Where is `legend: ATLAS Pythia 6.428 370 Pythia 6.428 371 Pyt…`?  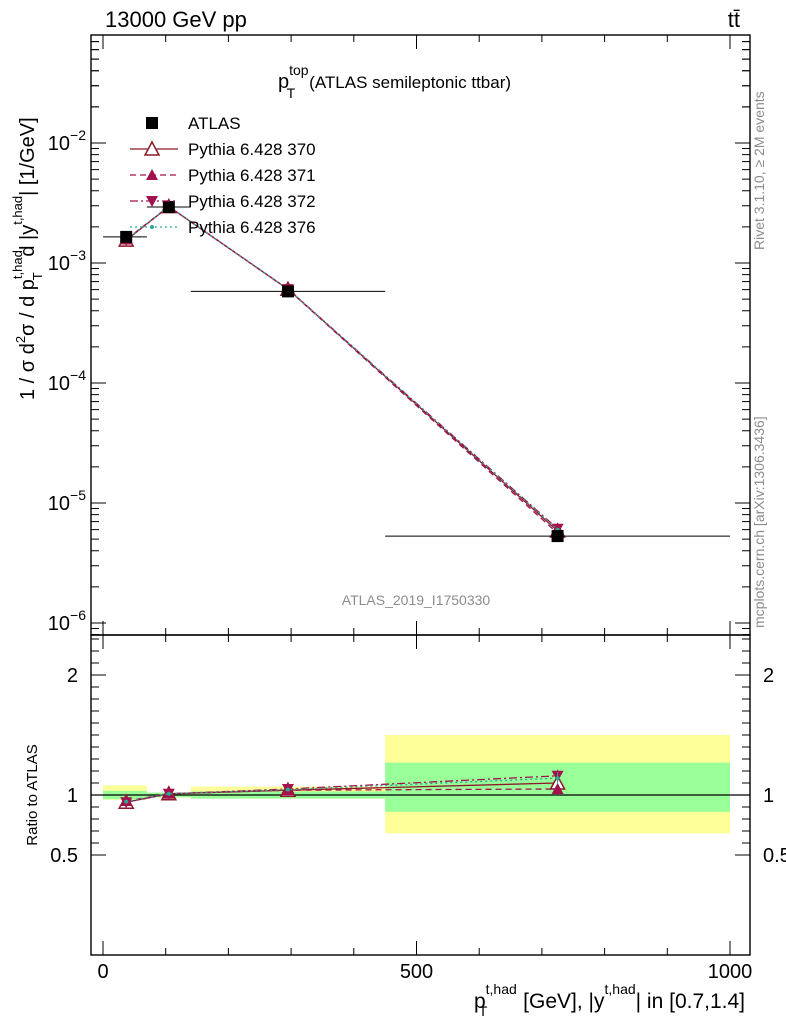 legend: ATLAS Pythia 6.428 370 Pythia 6.428 371 Pyt… is located at coordinates (223, 175).